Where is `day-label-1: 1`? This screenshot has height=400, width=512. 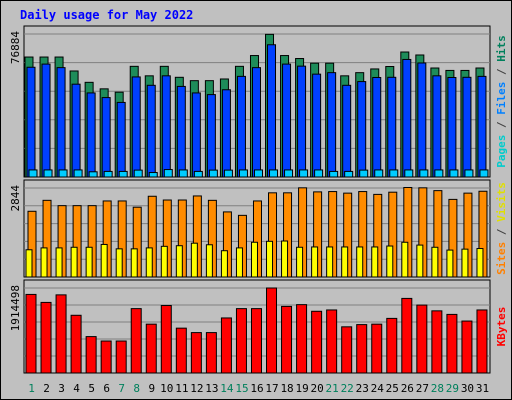 day-label-1: 1 is located at coordinates (31, 388).